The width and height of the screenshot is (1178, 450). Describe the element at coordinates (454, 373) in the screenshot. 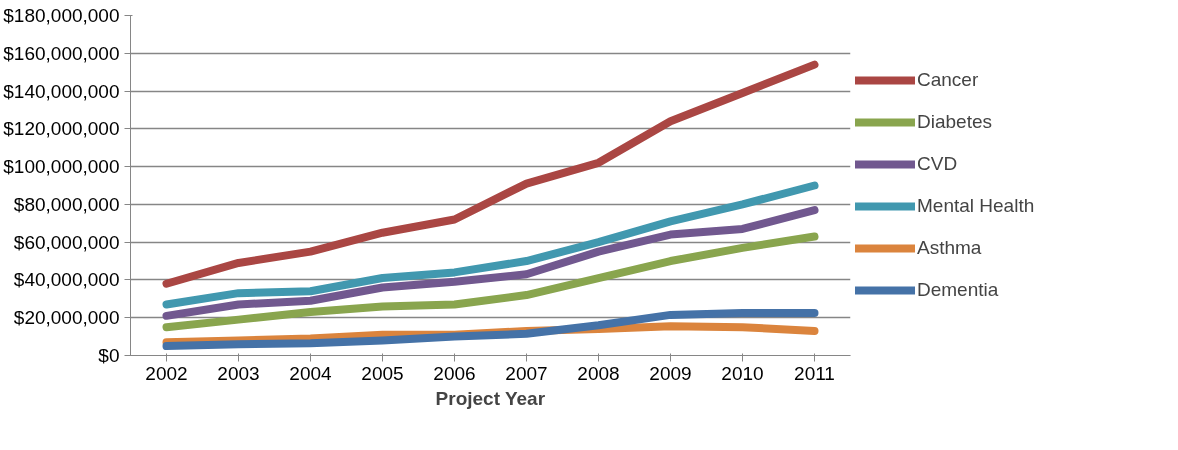

I see `x-tick-label: 2006` at that location.